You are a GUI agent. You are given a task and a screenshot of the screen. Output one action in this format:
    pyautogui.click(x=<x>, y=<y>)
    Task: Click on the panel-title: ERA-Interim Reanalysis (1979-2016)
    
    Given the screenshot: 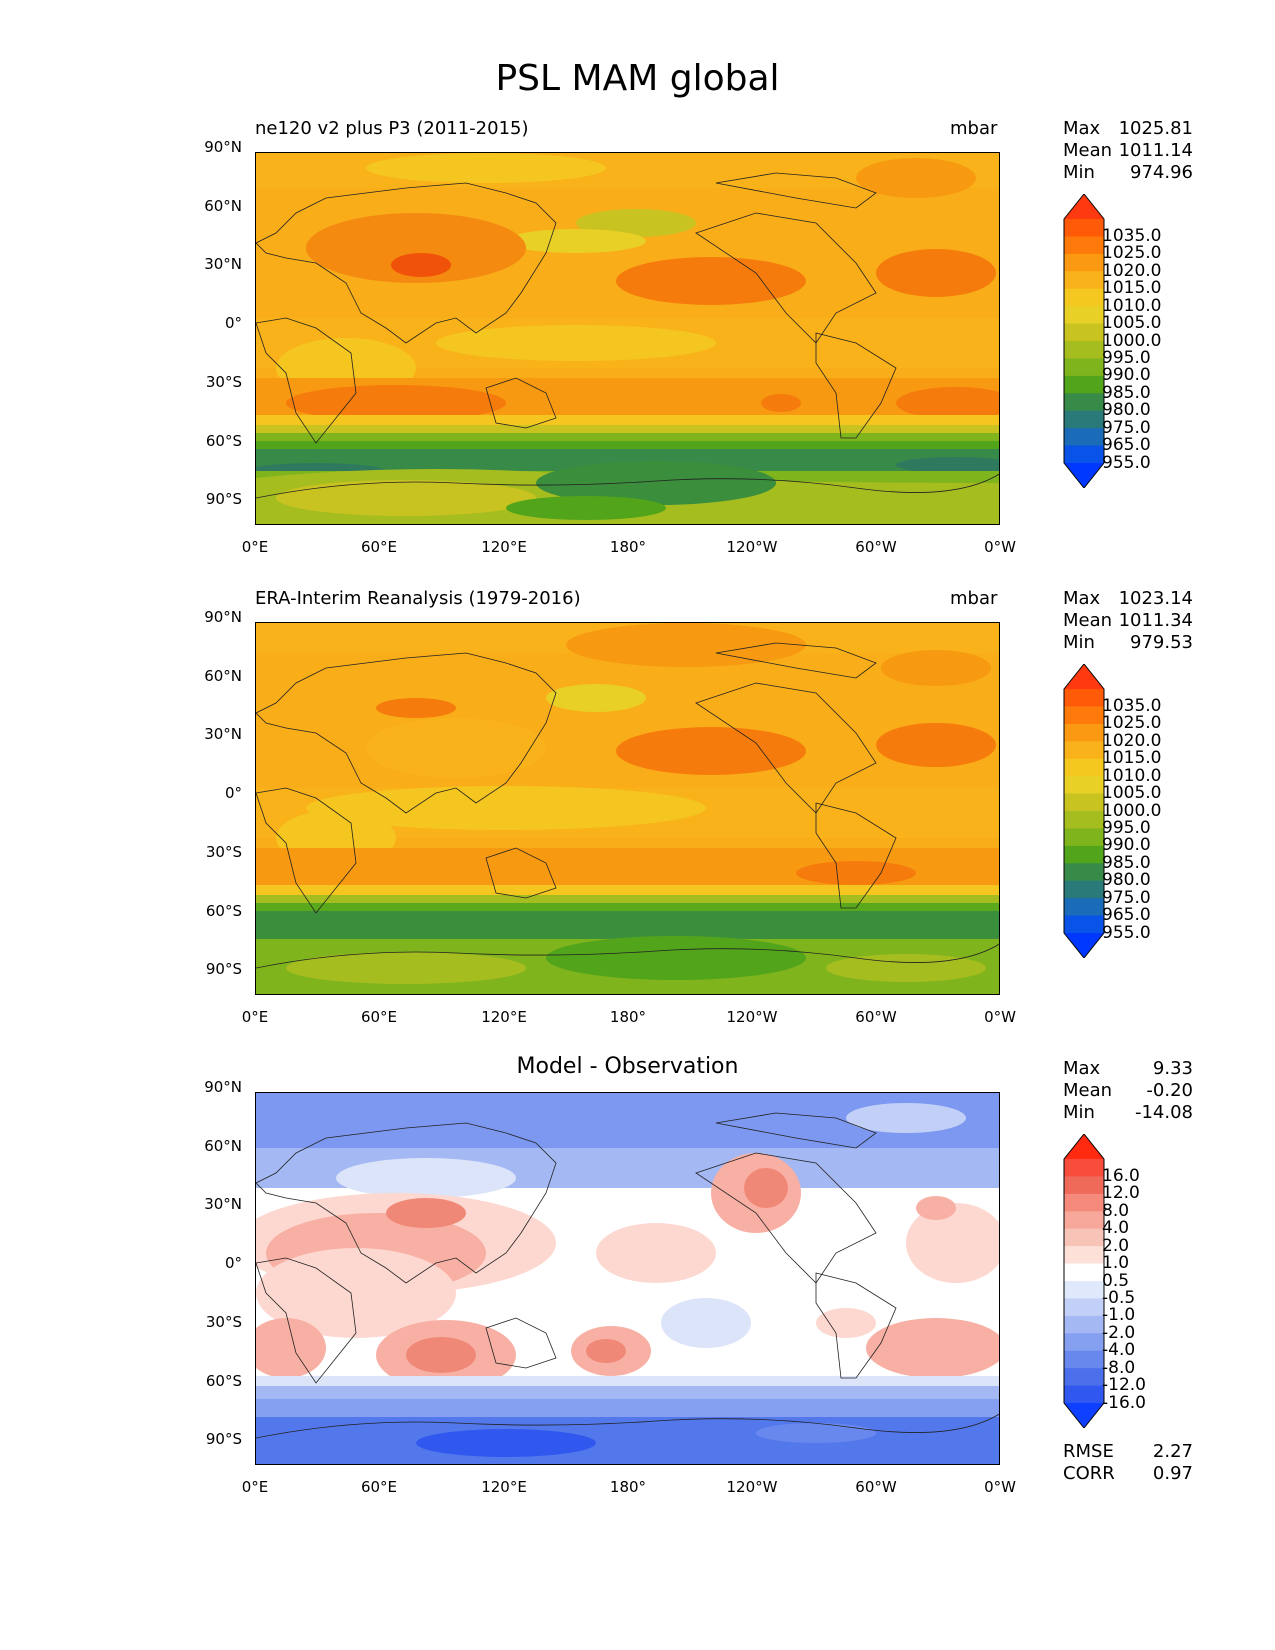 What is the action you would take?
    pyautogui.click(x=418, y=598)
    